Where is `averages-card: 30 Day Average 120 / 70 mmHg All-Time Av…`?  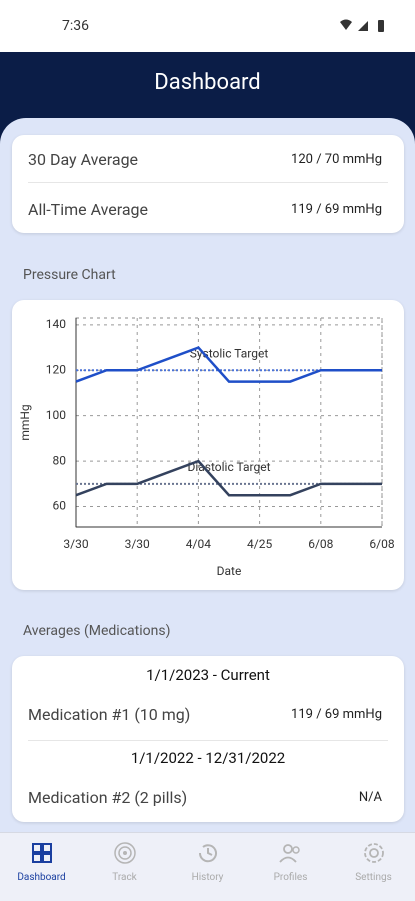 averages-card: 30 Day Average 120 / 70 mmHg All-Time Av… is located at coordinates (208, 184).